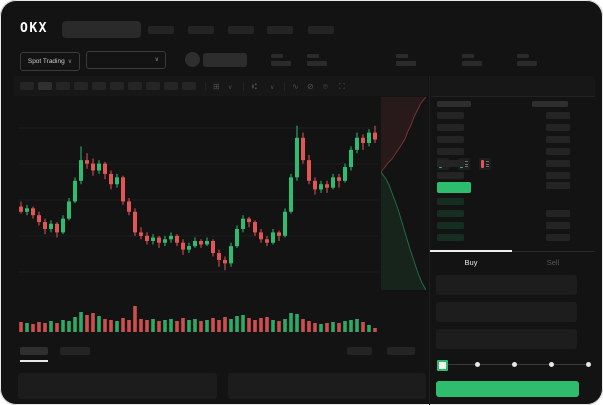 This screenshot has width=603, height=405. I want to click on bottom-right-panel, so click(327, 386).